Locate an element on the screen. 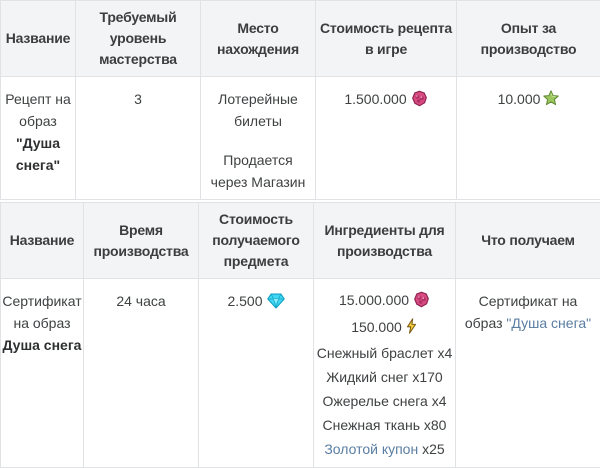  mastery-level-cell: 3 is located at coordinates (138, 138).